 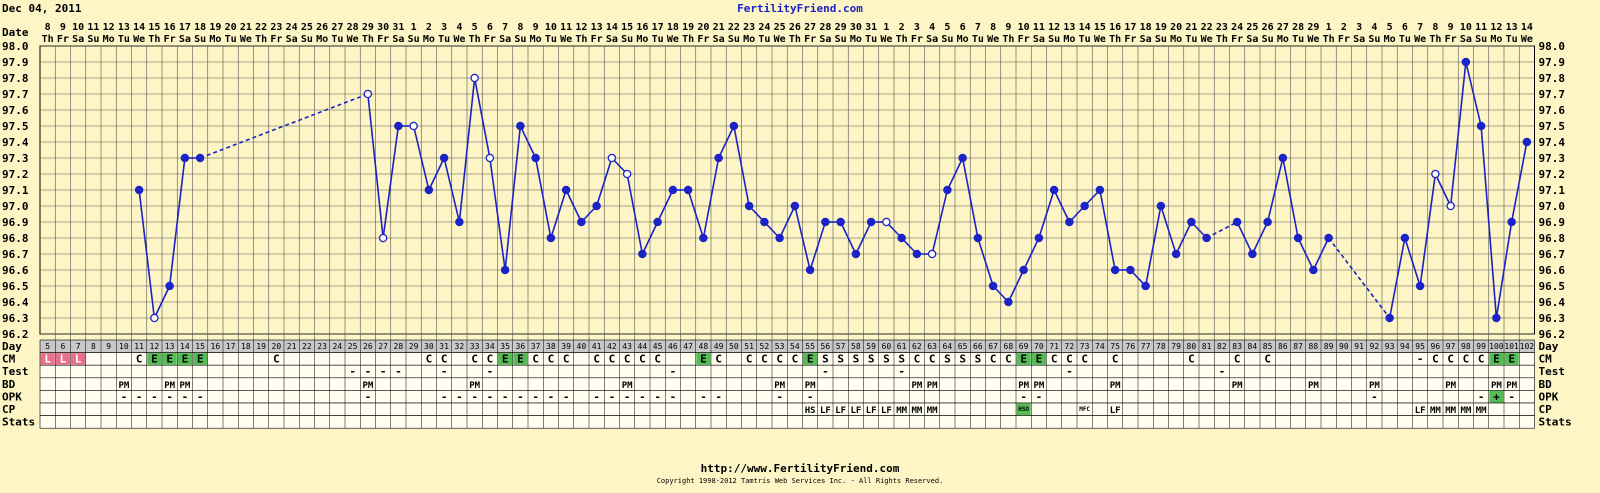 I want to click on cycle-day-label: 79, so click(x=1176, y=346).